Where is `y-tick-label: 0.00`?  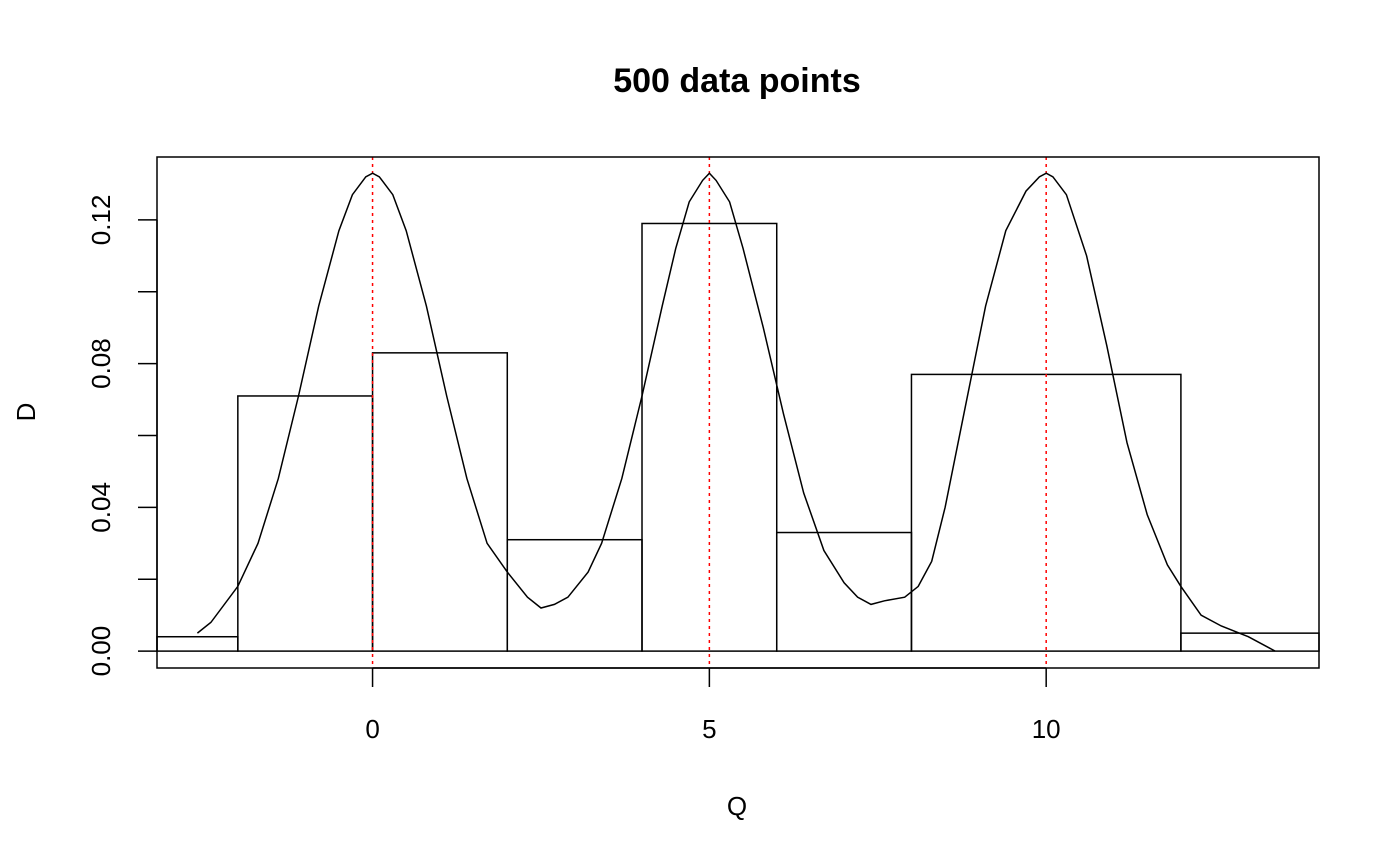 y-tick-label: 0.00 is located at coordinates (101, 651).